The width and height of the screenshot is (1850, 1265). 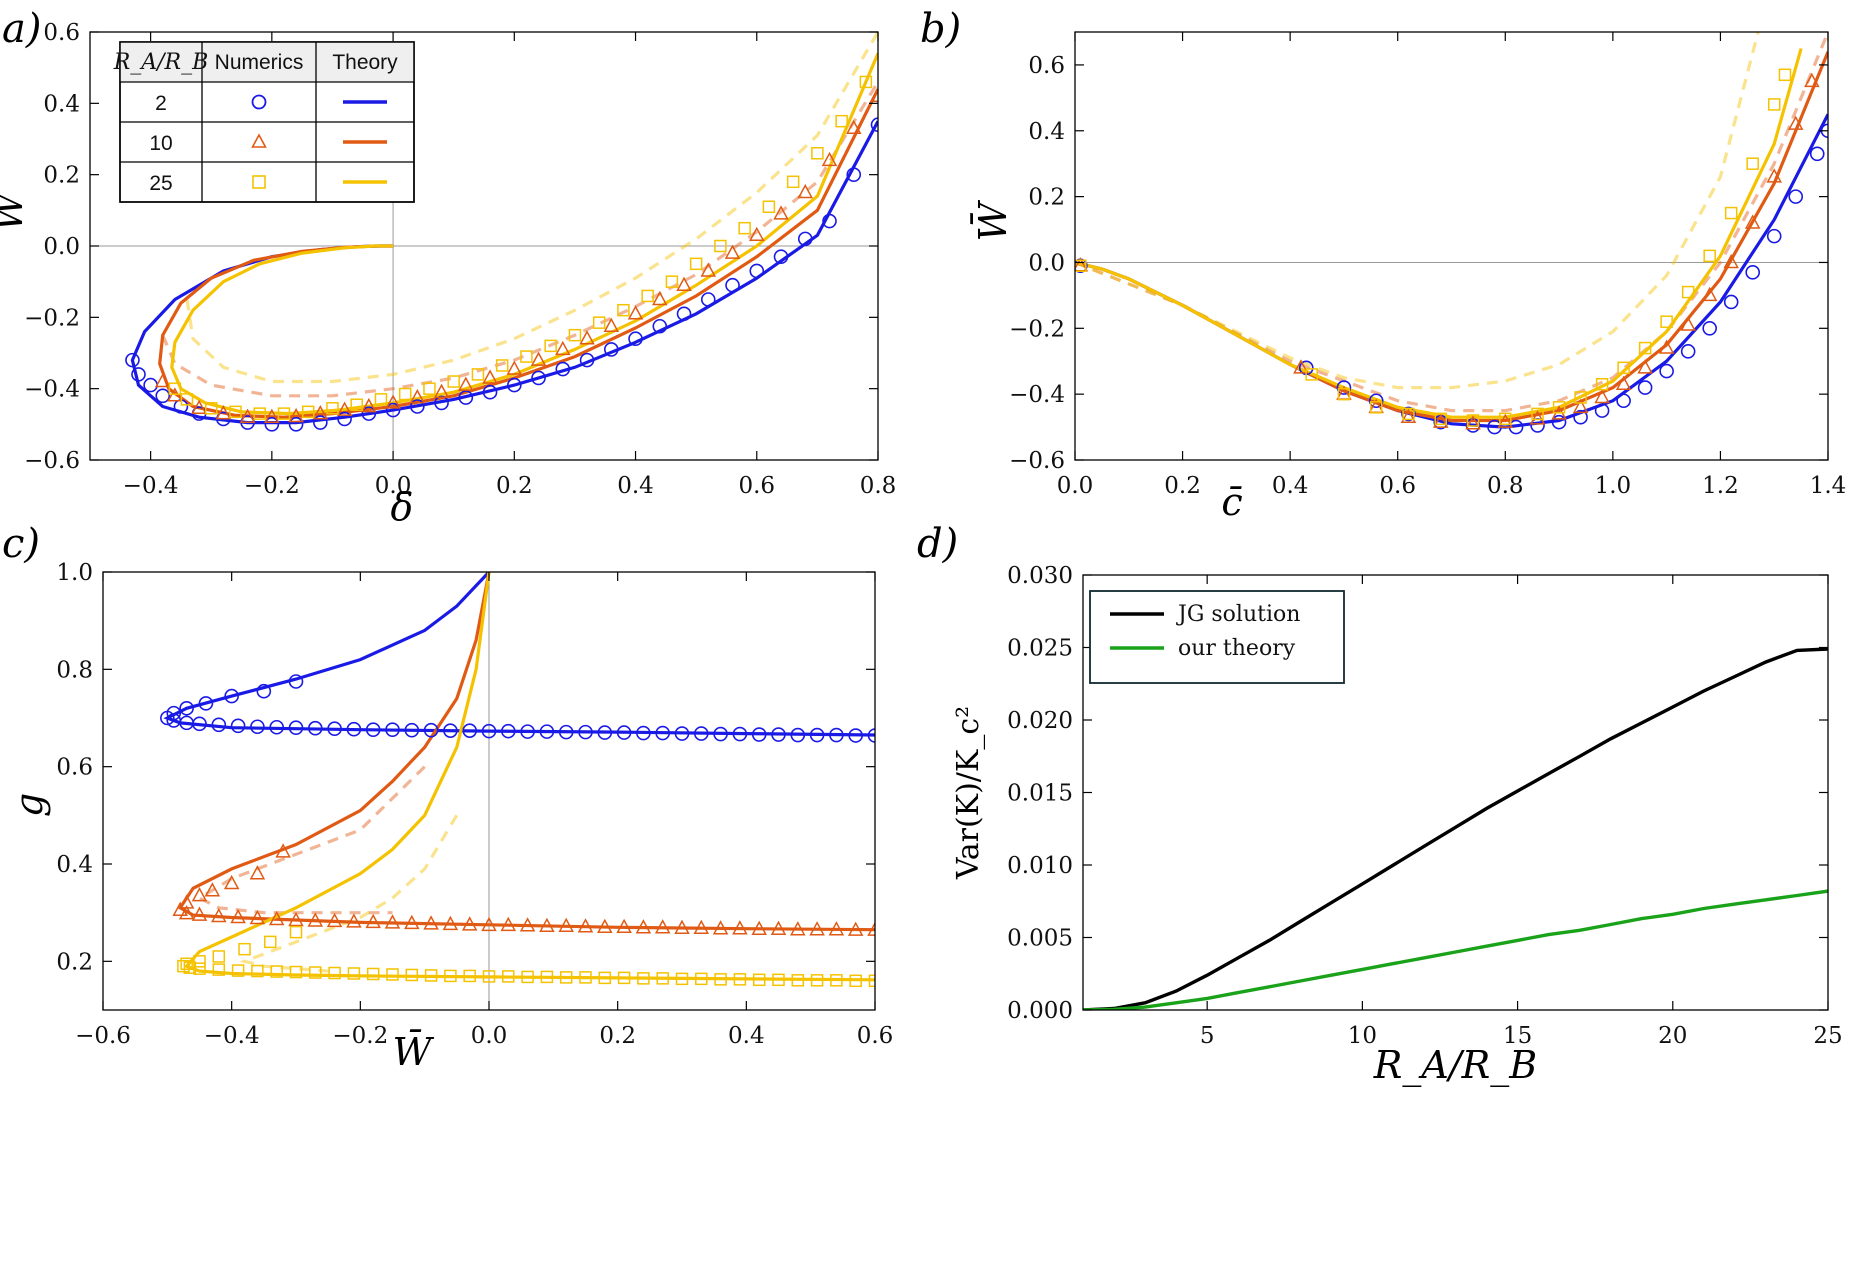 What do you see at coordinates (1238, 614) in the screenshot?
I see `legend-entry-JG-solution: JG solution` at bounding box center [1238, 614].